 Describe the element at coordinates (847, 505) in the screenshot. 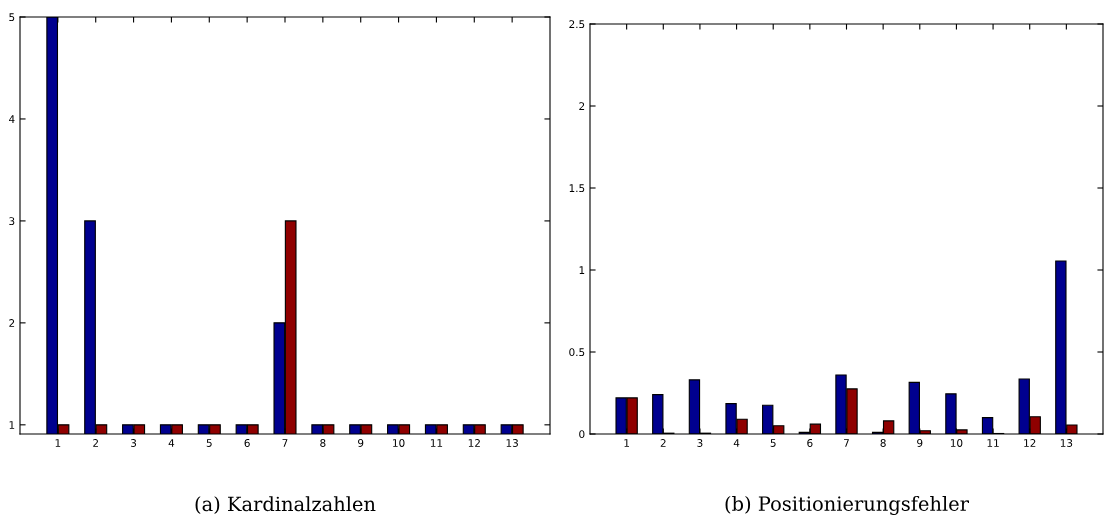

I see `text: (b) Positionierungsfehler` at that location.